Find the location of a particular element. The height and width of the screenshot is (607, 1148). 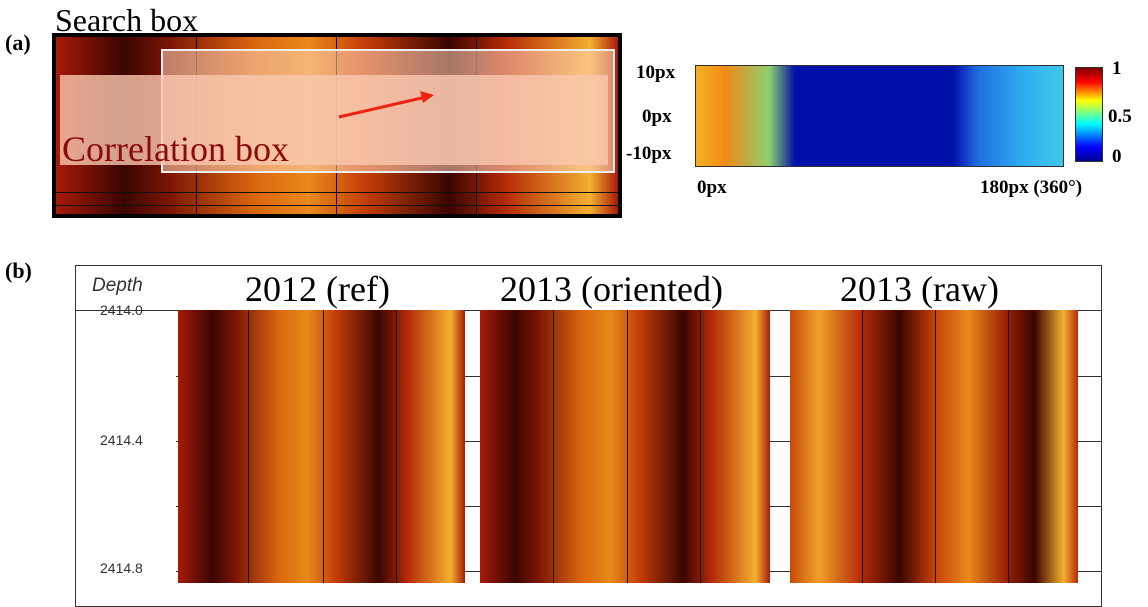

map-y-label: 0px is located at coordinates (657, 116).